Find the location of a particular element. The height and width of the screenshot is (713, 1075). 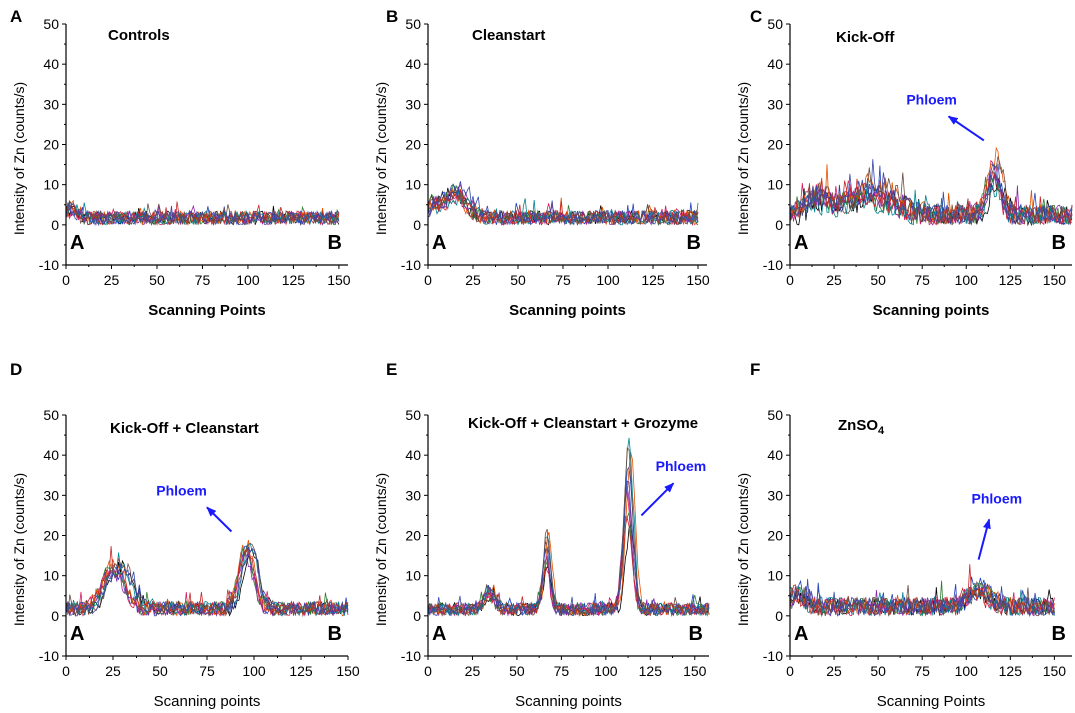

panel-title: Controls is located at coordinates (139, 35).